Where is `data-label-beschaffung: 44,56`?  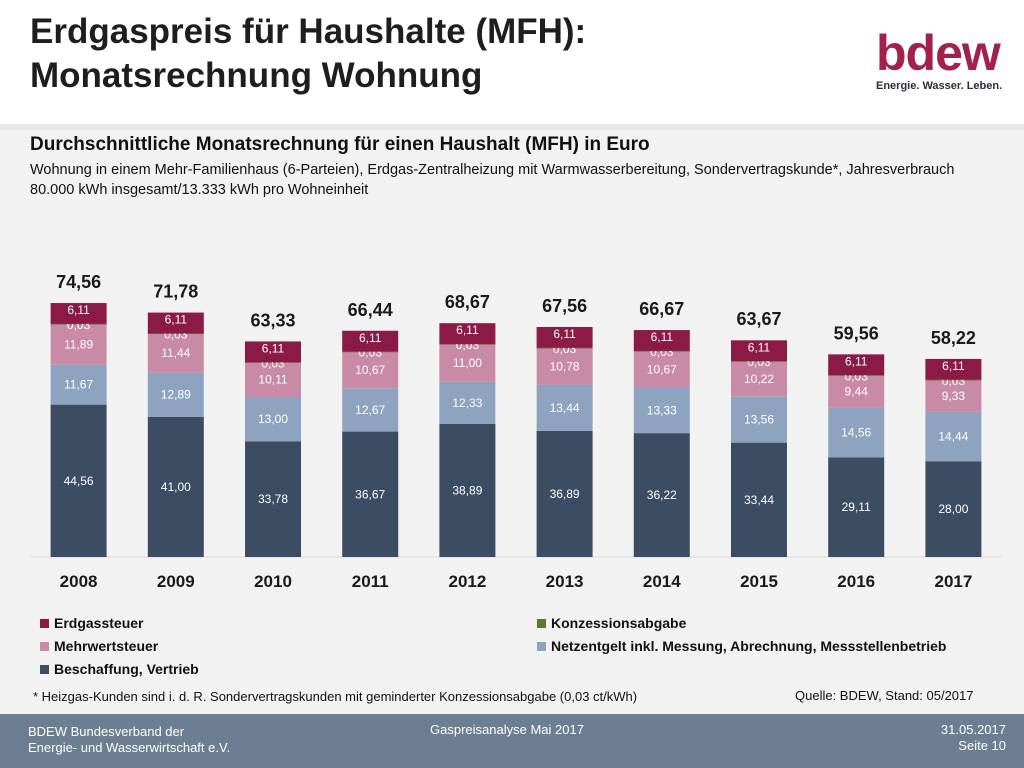
data-label-beschaffung: 44,56 is located at coordinates (79, 481).